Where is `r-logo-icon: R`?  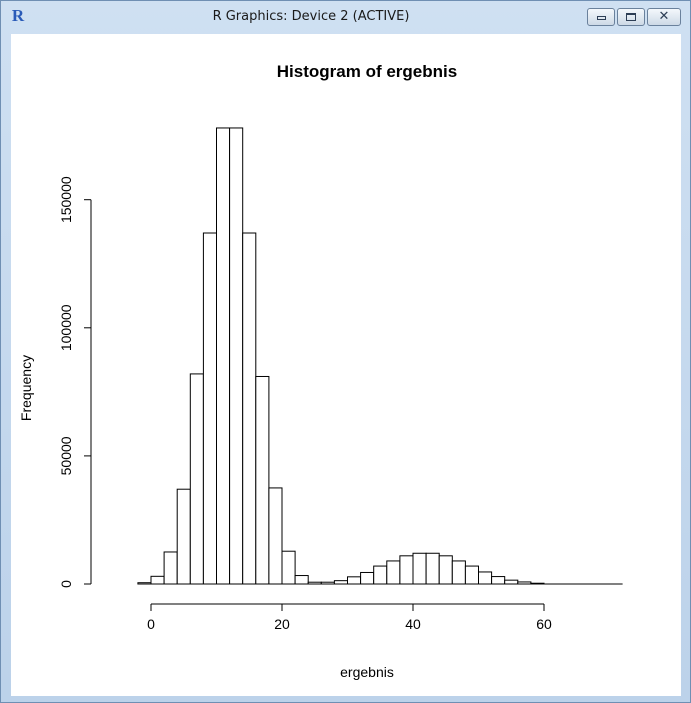
r-logo-icon: R is located at coordinates (18, 15).